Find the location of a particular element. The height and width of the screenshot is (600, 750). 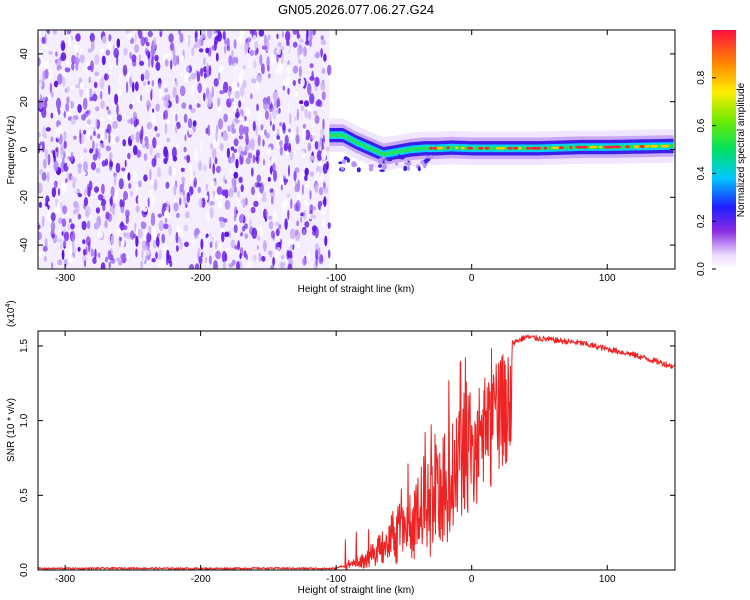

colorbar-tick-label: 0.0 is located at coordinates (701, 269).